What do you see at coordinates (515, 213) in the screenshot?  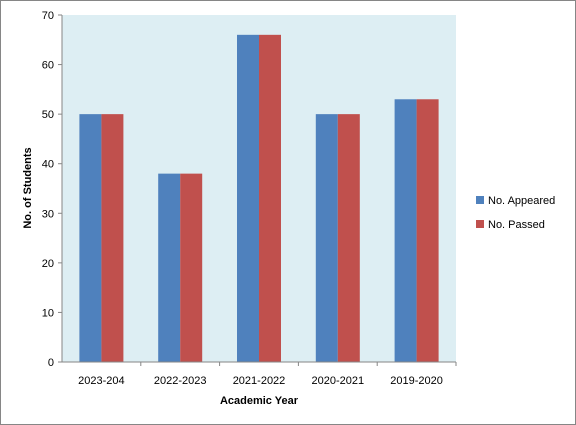 I see `legend: No. Appeared No. Passed` at bounding box center [515, 213].